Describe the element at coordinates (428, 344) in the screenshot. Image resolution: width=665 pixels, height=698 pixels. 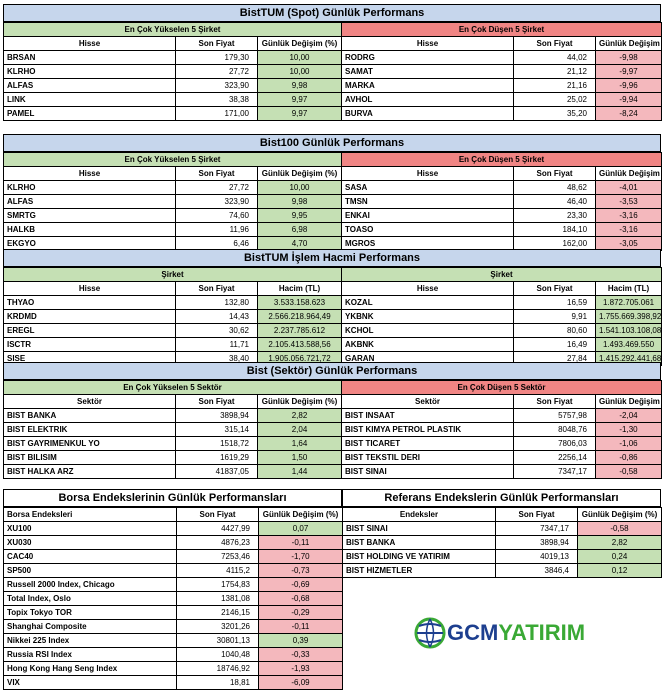
I see `name-cell: AKBNK` at that location.